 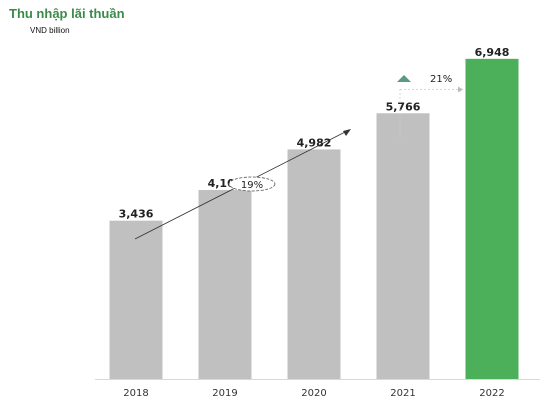 What do you see at coordinates (402, 393) in the screenshot?
I see `category-label-2021: 2021` at bounding box center [402, 393].